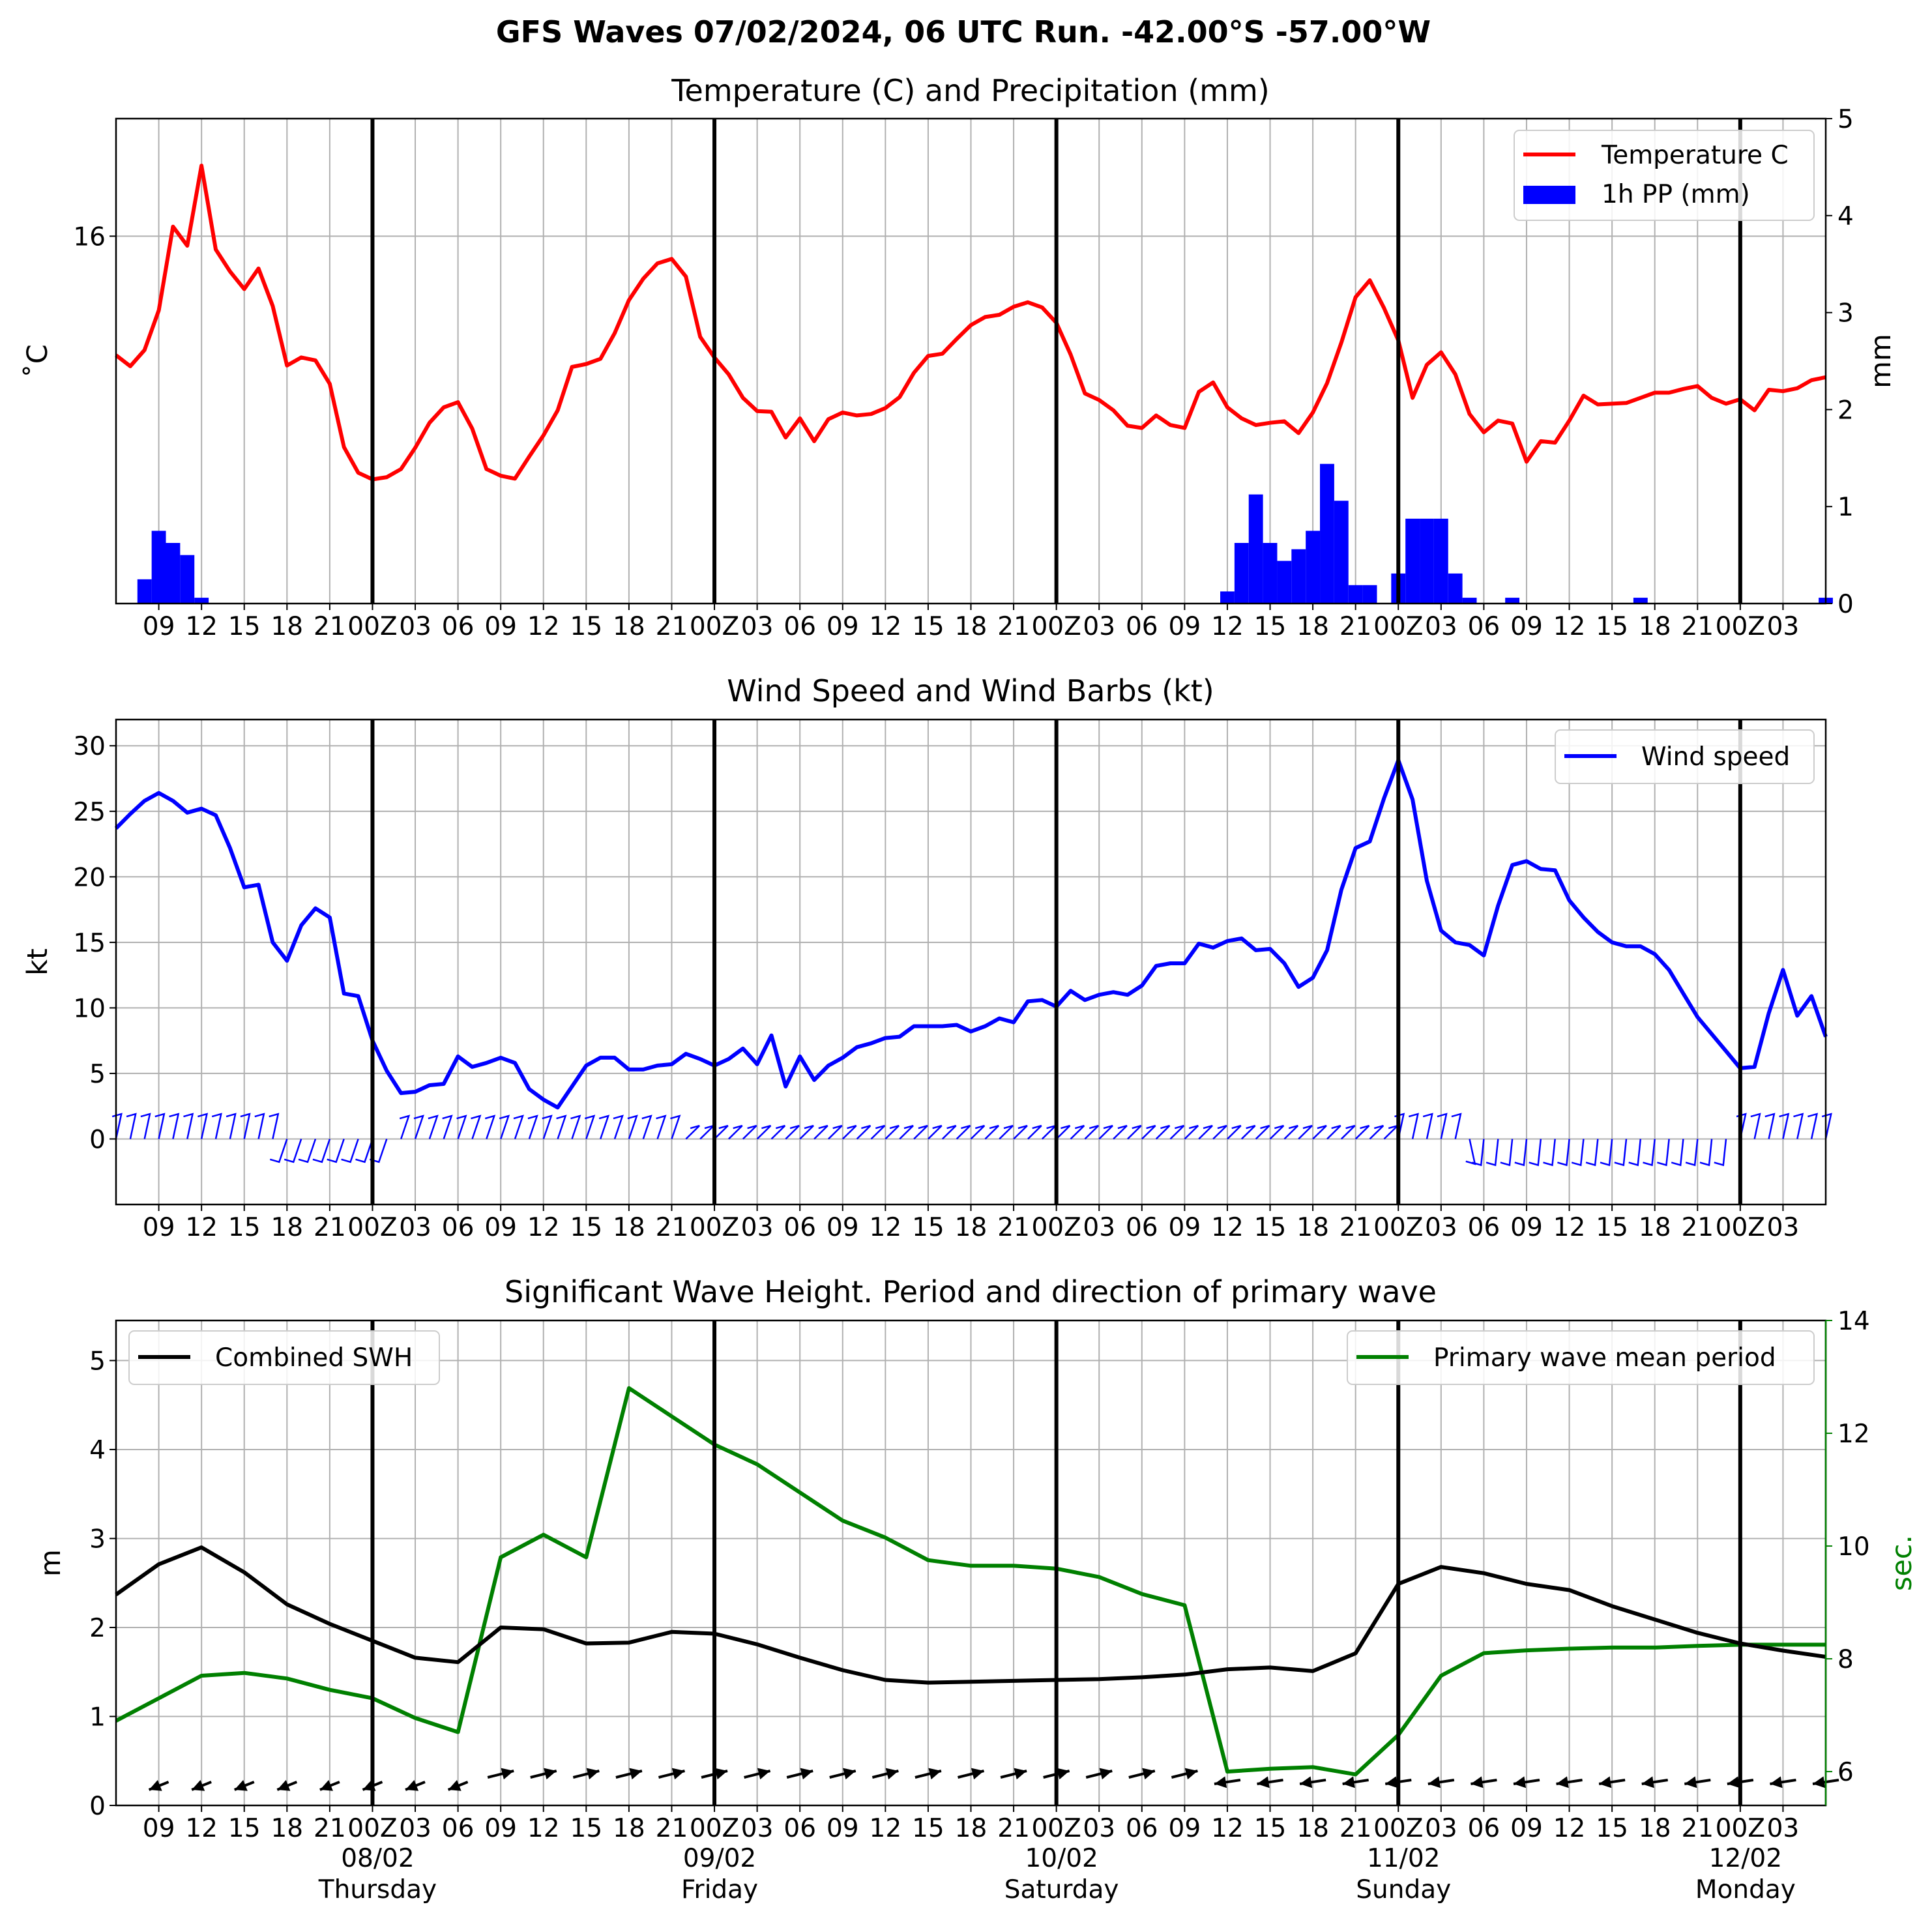  What do you see at coordinates (1845, 216) in the screenshot?
I see `y-right-tick-label: 4` at bounding box center [1845, 216].